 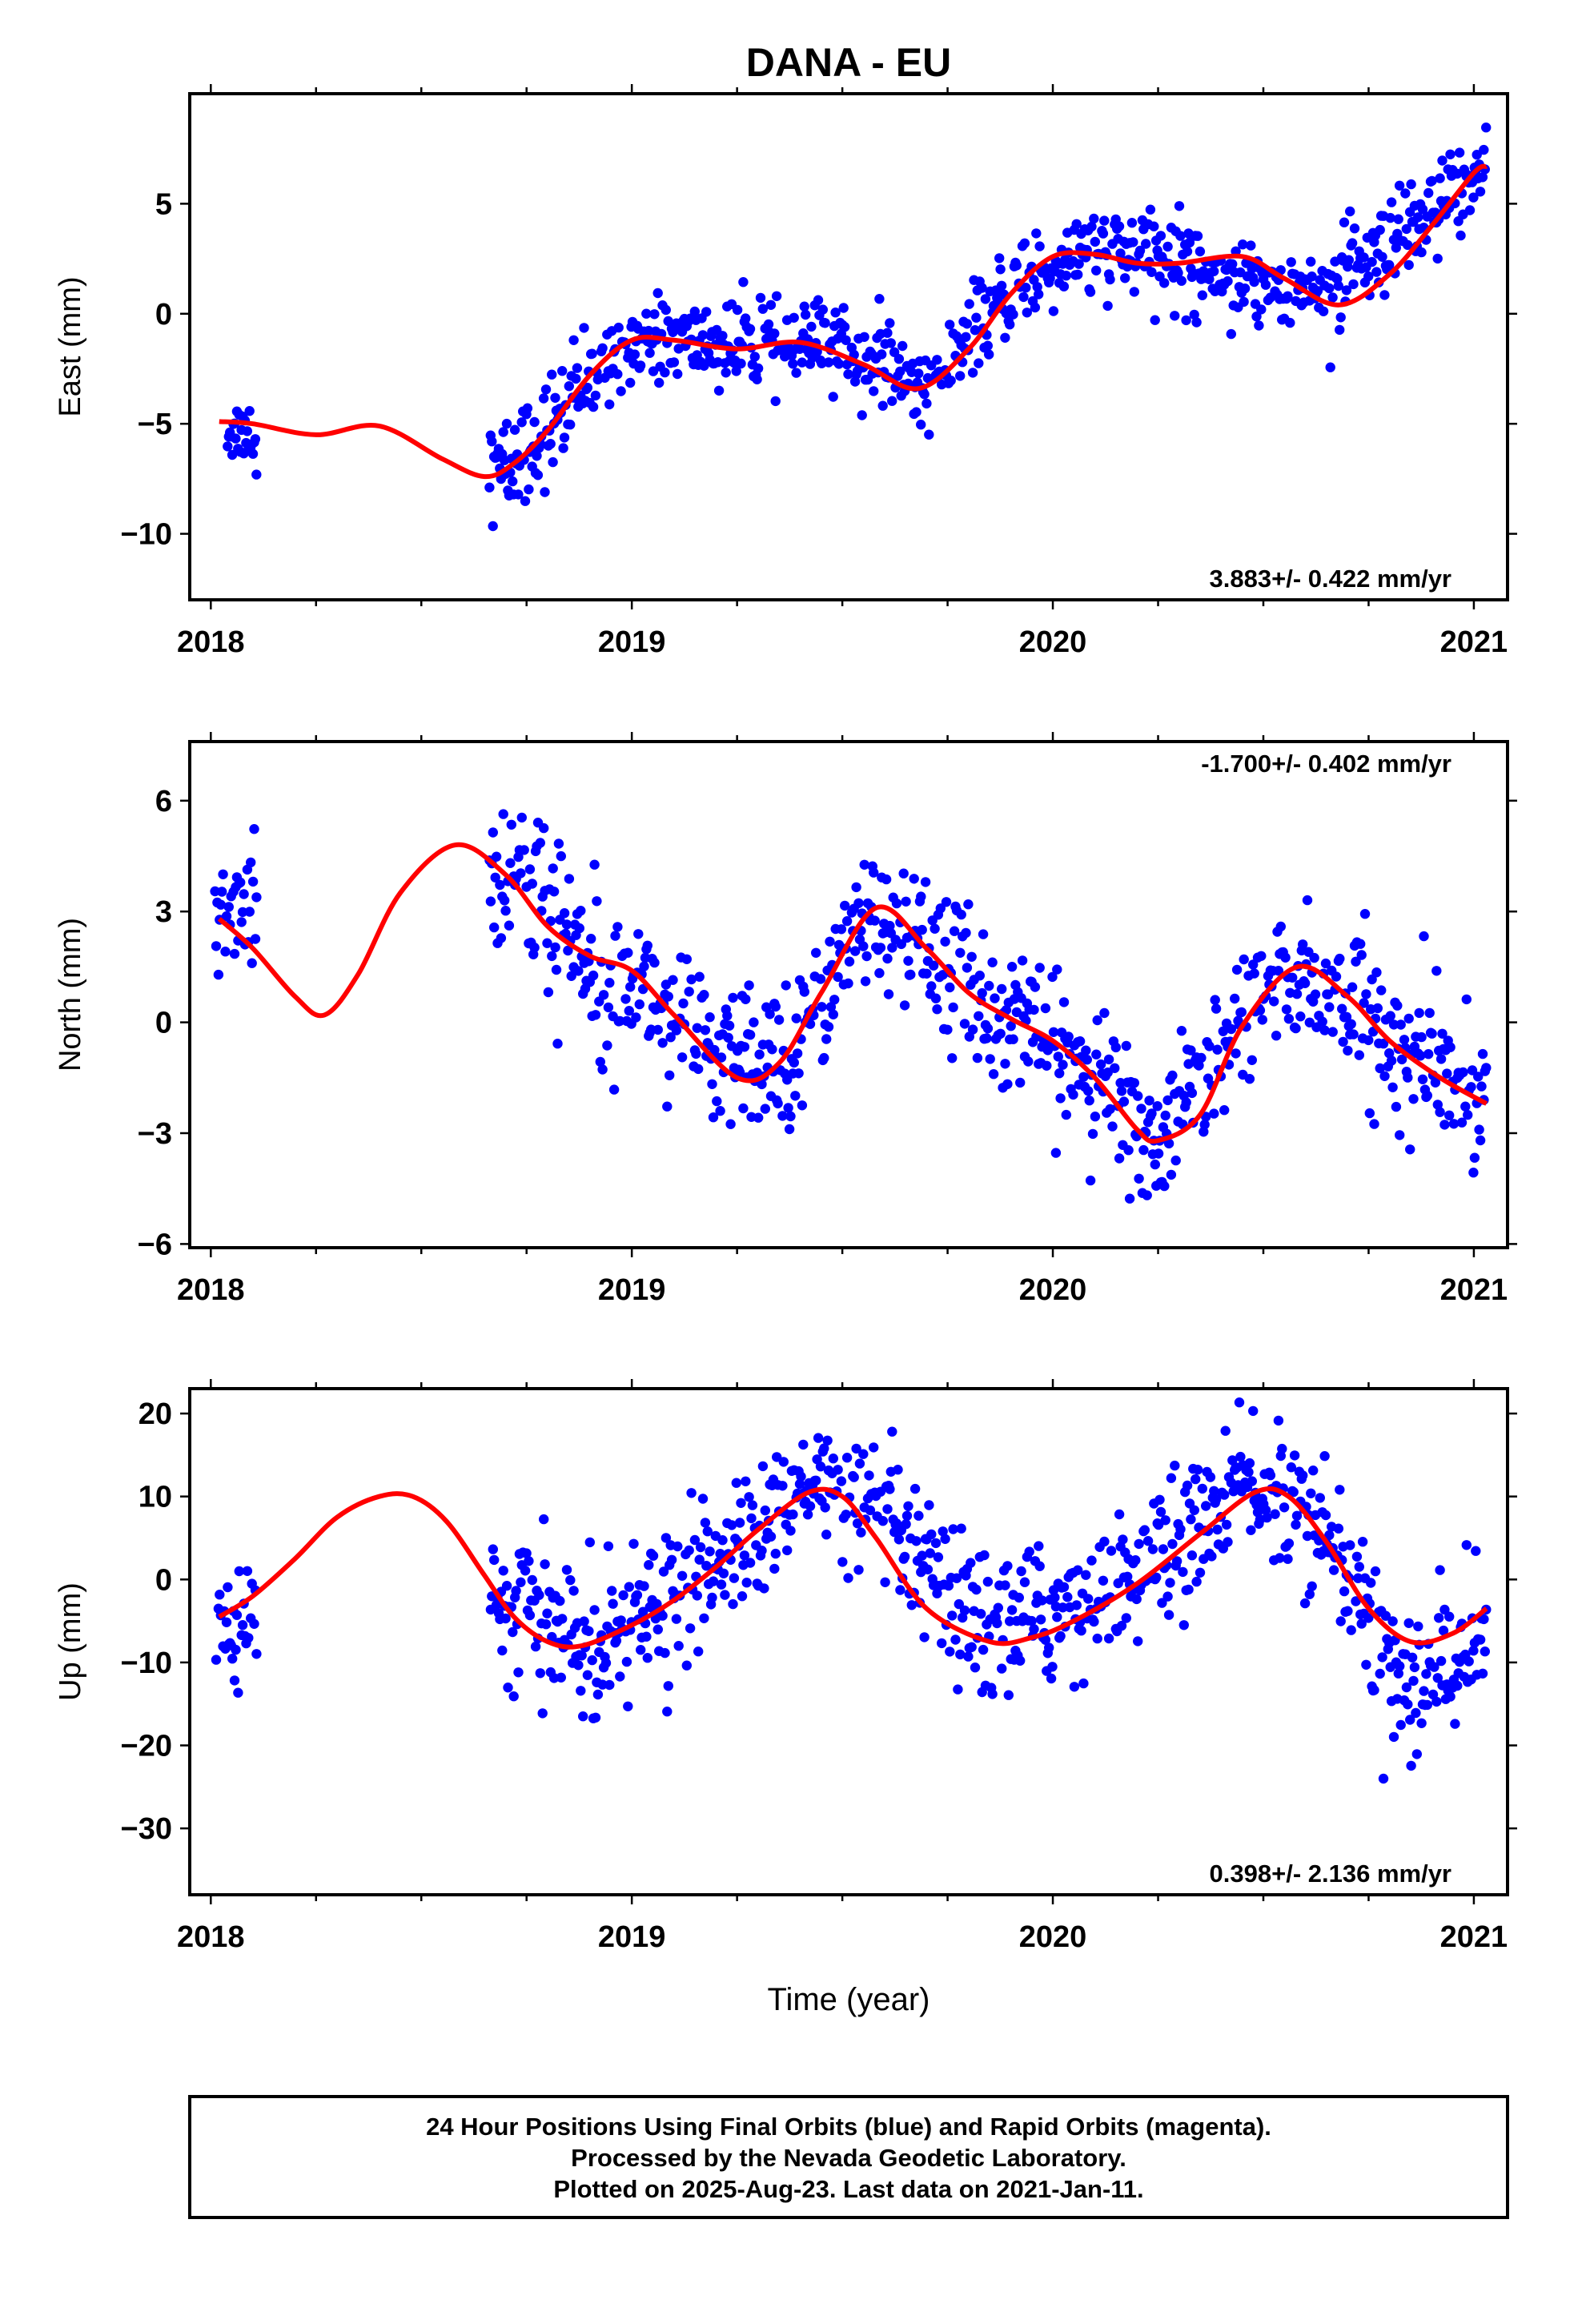 What do you see at coordinates (164, 1023) in the screenshot?
I see `y-tick-label: 0` at bounding box center [164, 1023].